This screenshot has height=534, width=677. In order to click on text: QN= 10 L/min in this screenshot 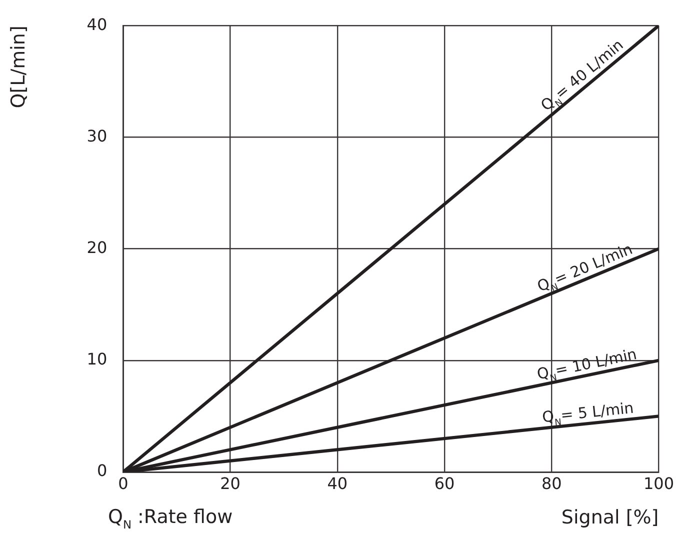, I will do `click(586, 364)`.